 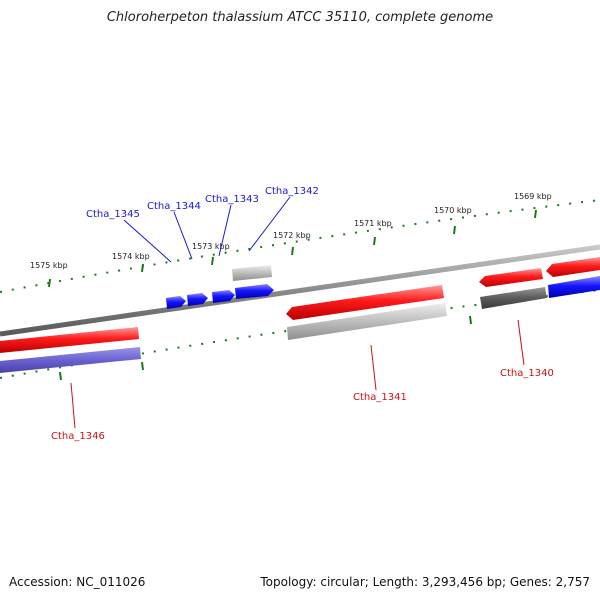 I want to click on tick-label: 1572 kbp, so click(x=292, y=235).